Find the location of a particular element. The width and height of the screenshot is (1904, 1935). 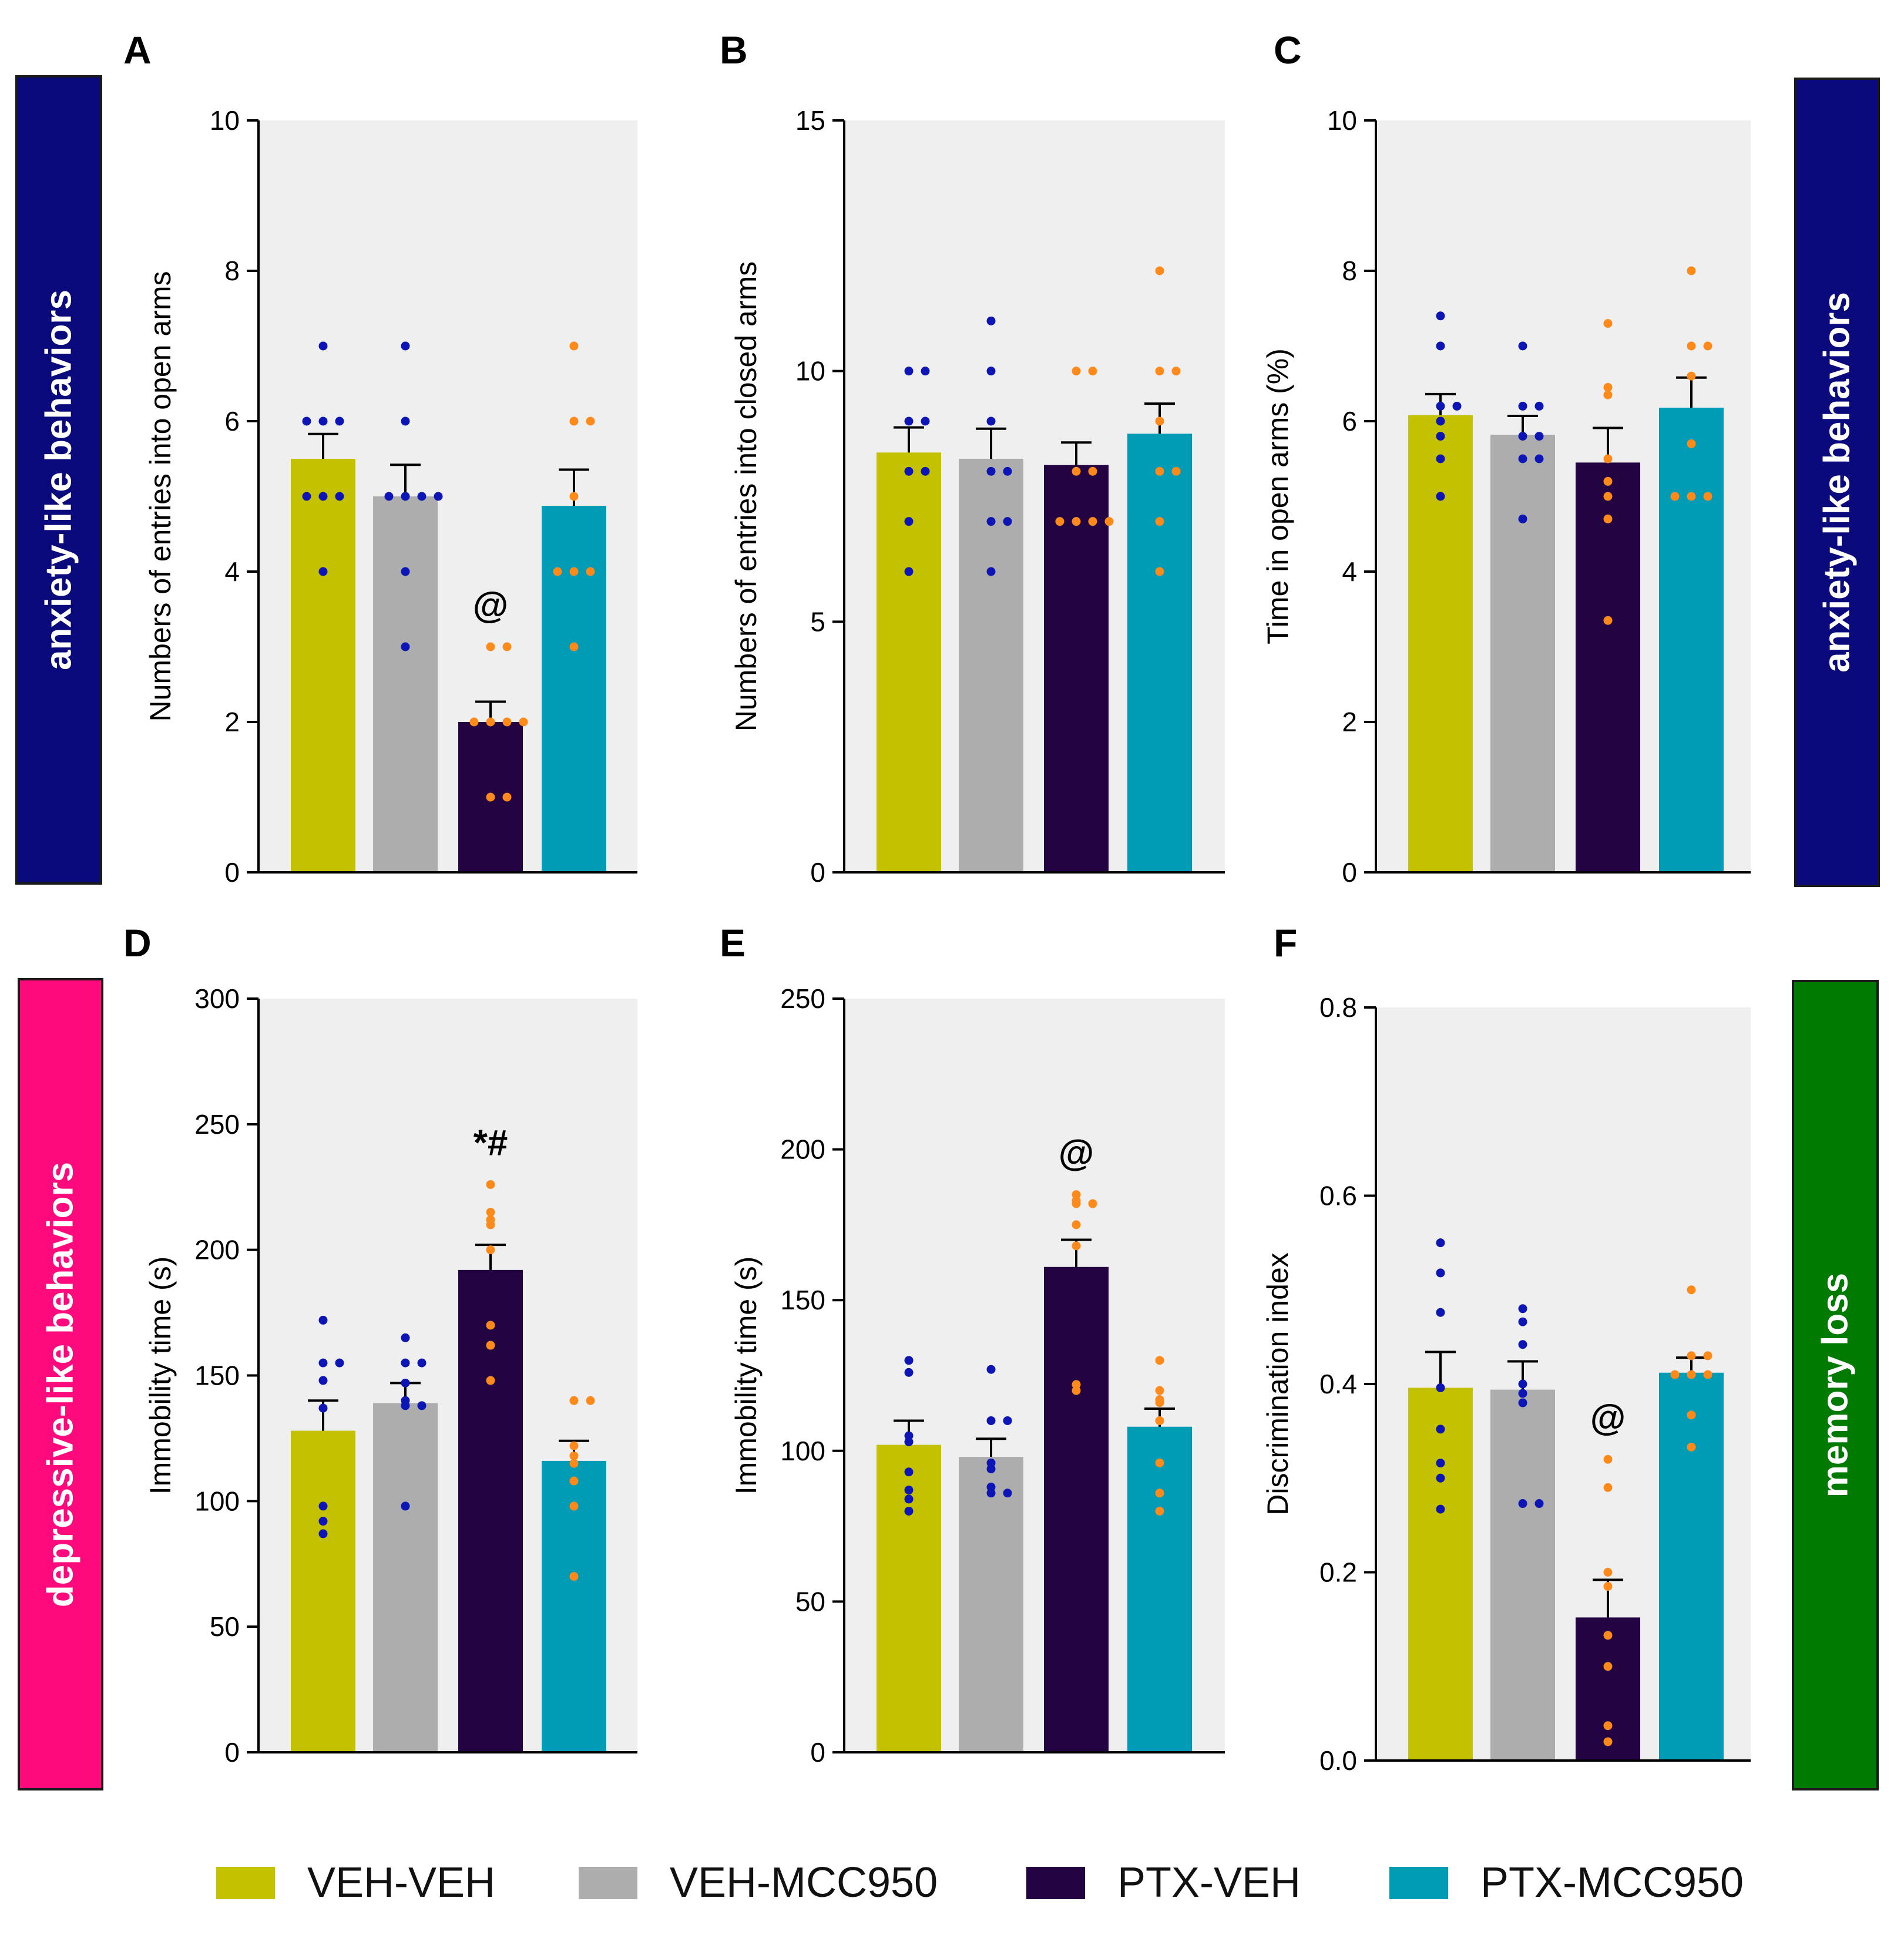

y-tick-label: 2 is located at coordinates (1349, 722).